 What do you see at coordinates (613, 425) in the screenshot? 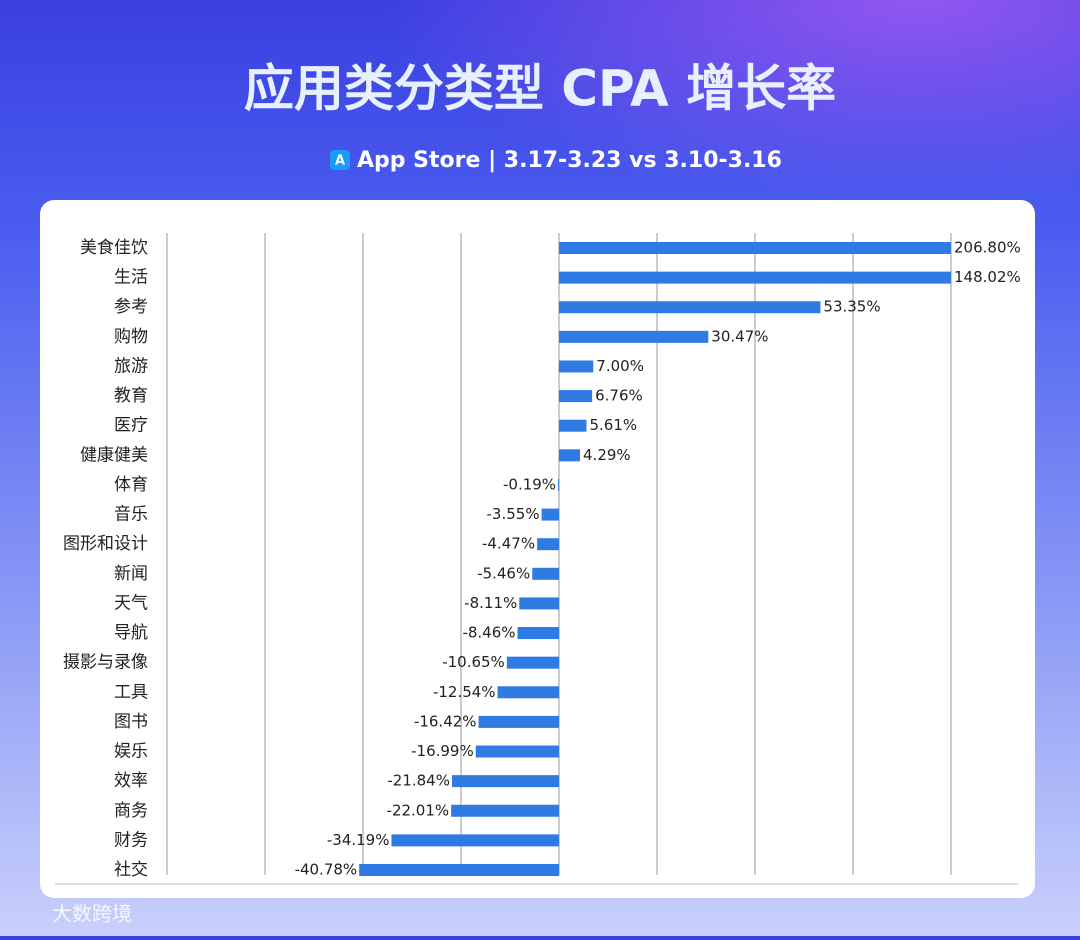
I see `value-label: 5.61%` at bounding box center [613, 425].